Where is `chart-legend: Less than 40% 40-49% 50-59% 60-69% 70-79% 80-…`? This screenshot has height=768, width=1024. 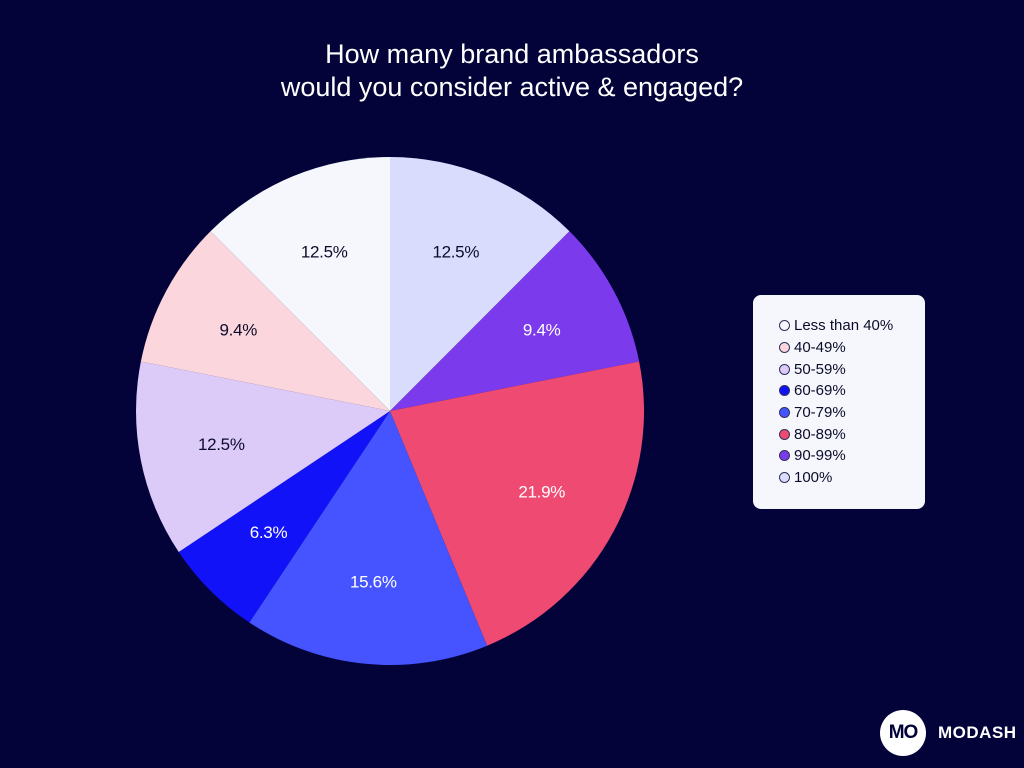
chart-legend: Less than 40% 40-49% 50-59% 60-69% 70-79% 80-… is located at coordinates (839, 402).